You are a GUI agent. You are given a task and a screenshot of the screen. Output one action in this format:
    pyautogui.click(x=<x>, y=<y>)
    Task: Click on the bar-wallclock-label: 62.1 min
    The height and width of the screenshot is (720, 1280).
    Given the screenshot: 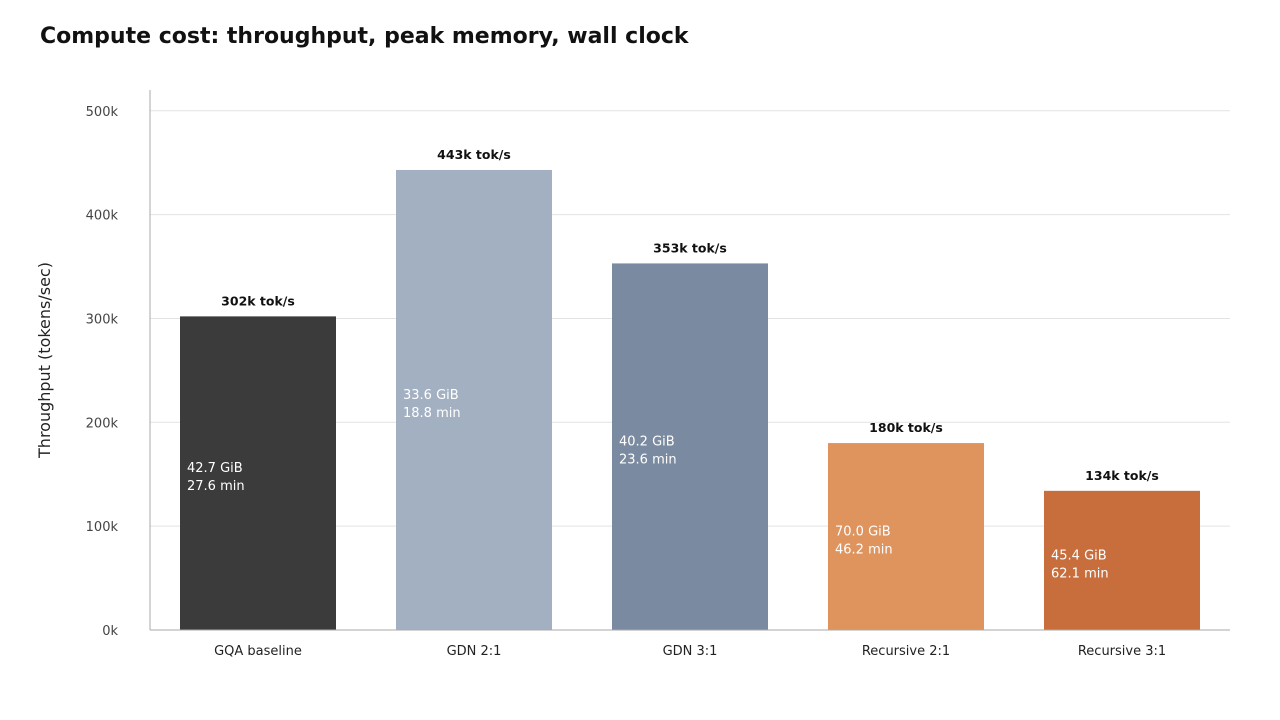 What is the action you would take?
    pyautogui.click(x=1080, y=573)
    